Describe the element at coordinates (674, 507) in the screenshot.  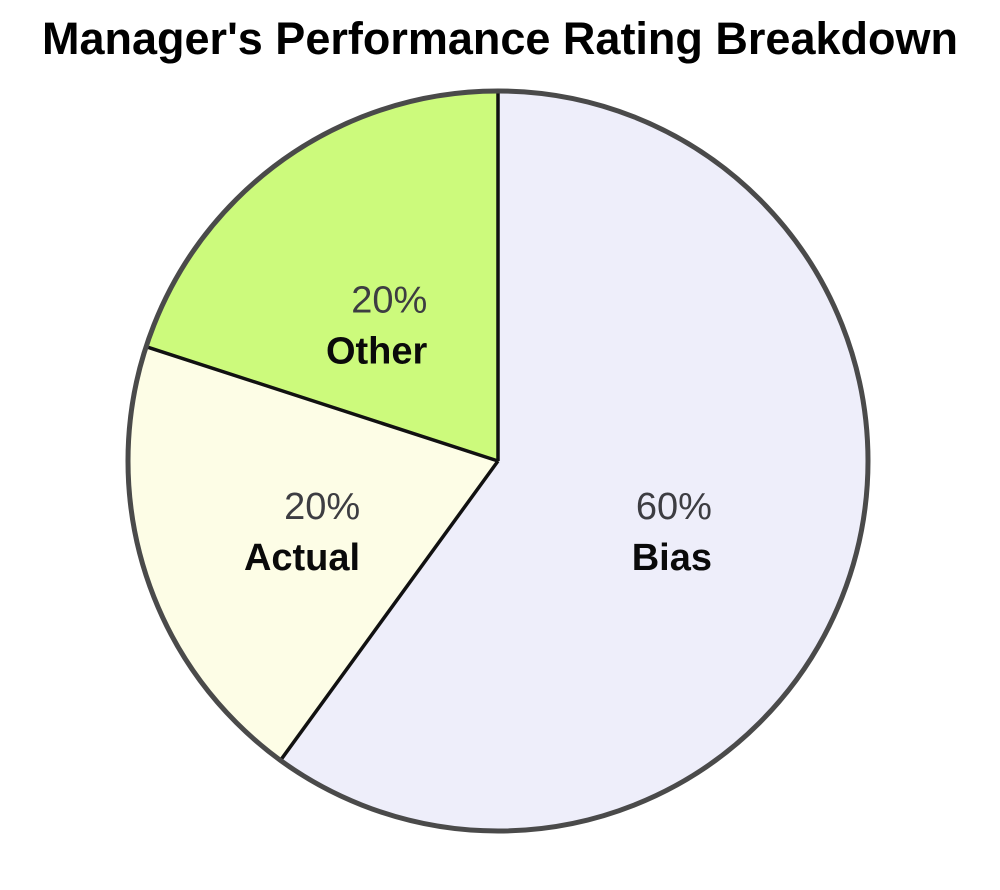
I see `slice-pct-label-bias: 60%` at that location.